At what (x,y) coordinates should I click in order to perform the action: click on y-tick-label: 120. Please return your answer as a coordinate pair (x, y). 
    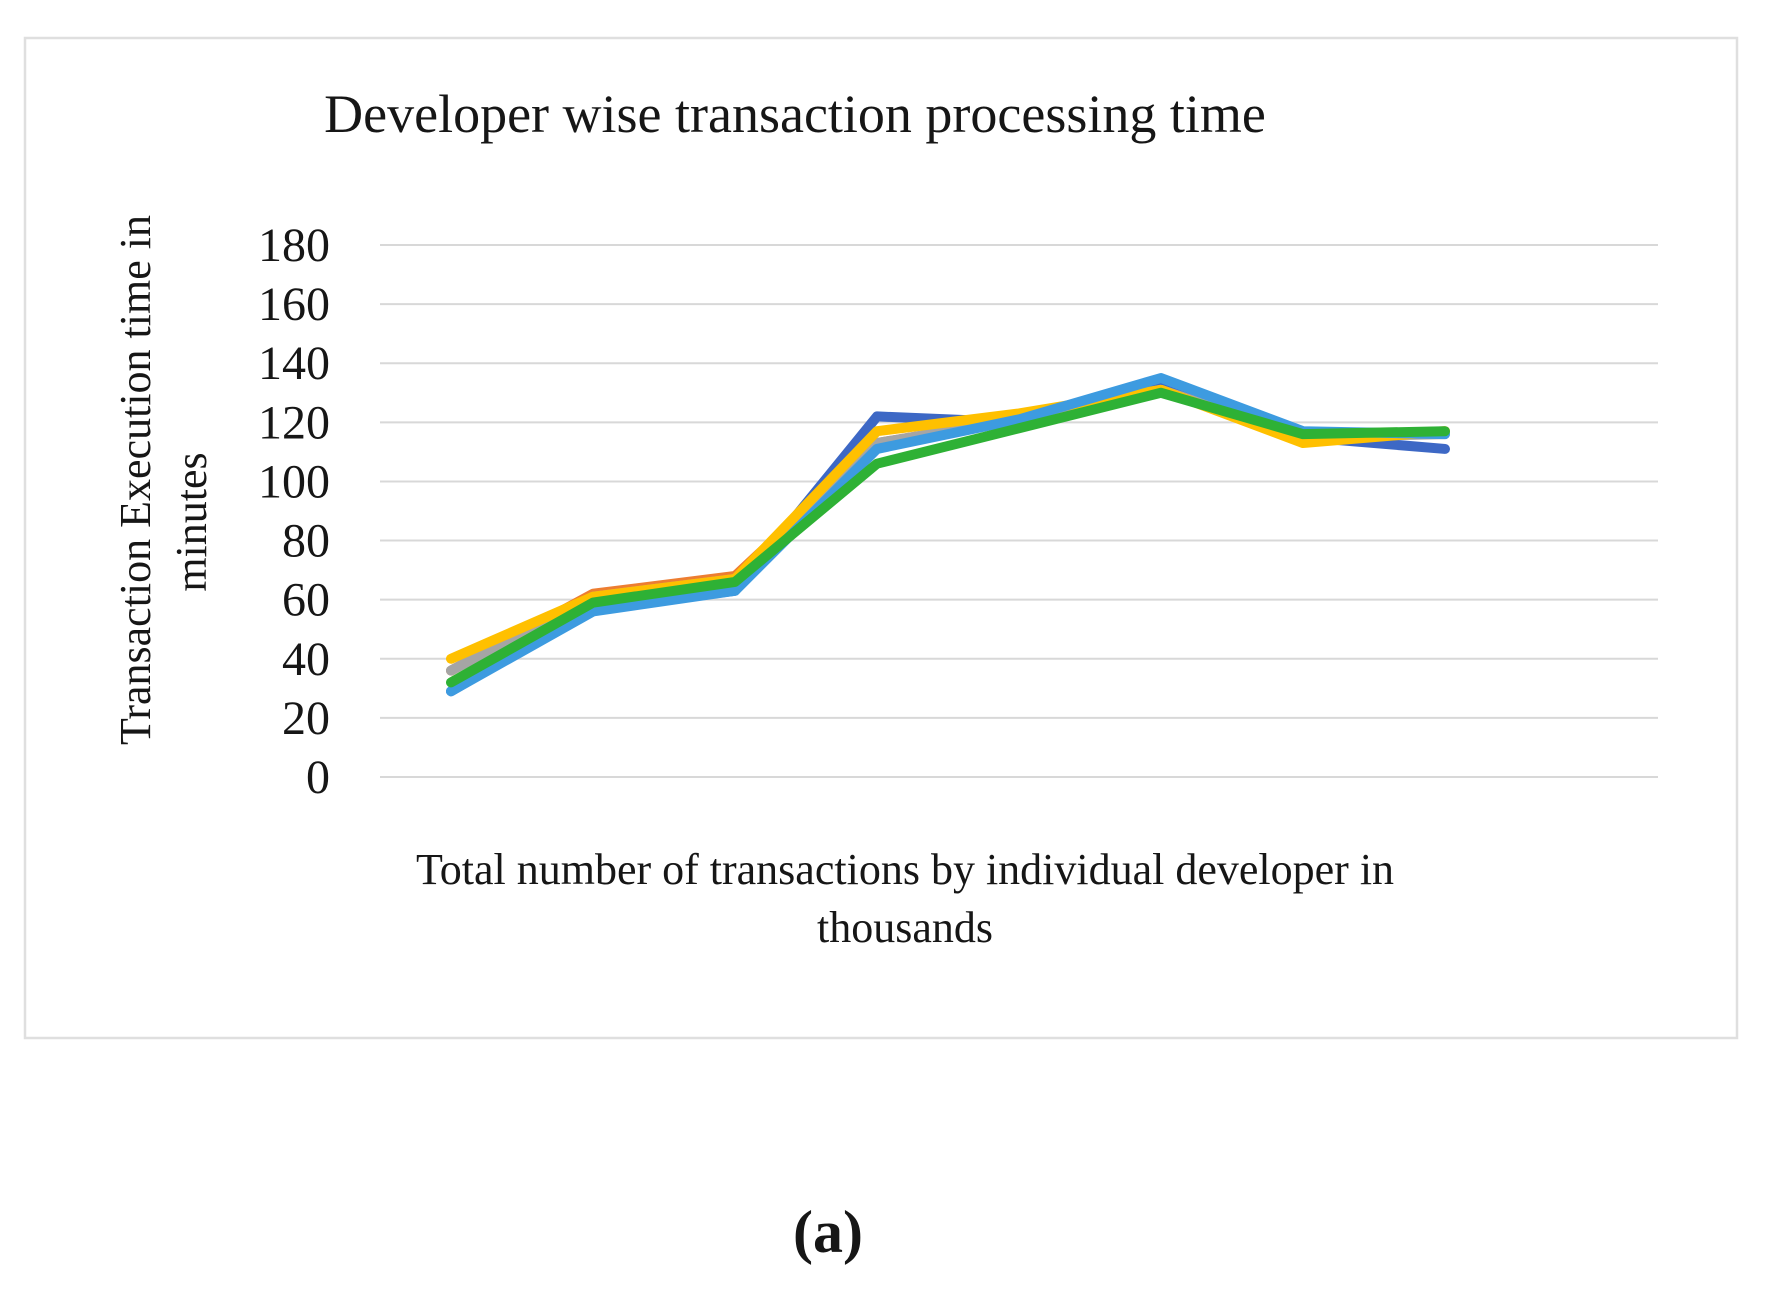
    Looking at the image, I should click on (294, 422).